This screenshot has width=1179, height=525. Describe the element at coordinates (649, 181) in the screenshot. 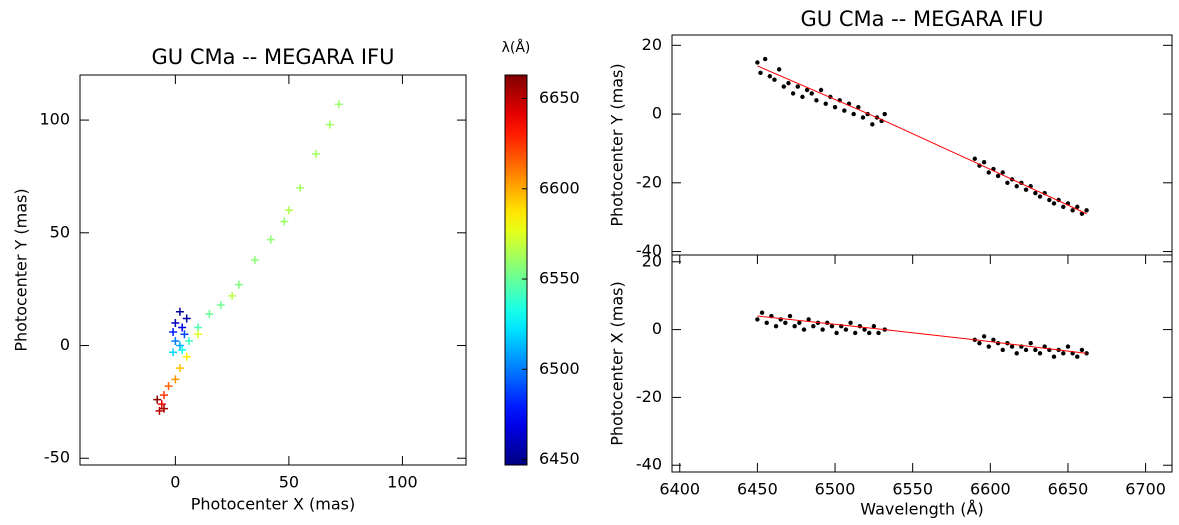

I see `y-tick-label: -20` at that location.